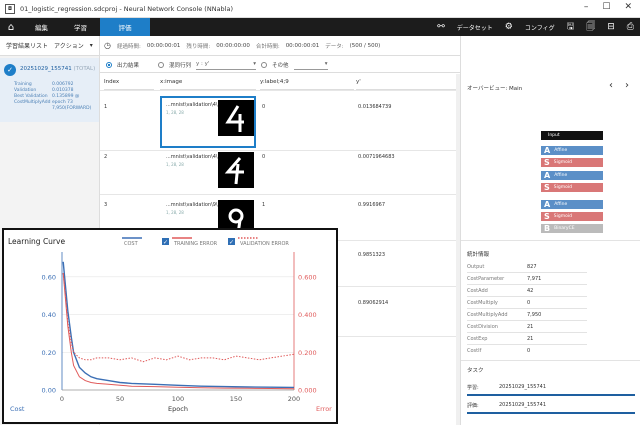 The width and height of the screenshot is (640, 425). I want to click on other-radio-label: その他, so click(280, 65).